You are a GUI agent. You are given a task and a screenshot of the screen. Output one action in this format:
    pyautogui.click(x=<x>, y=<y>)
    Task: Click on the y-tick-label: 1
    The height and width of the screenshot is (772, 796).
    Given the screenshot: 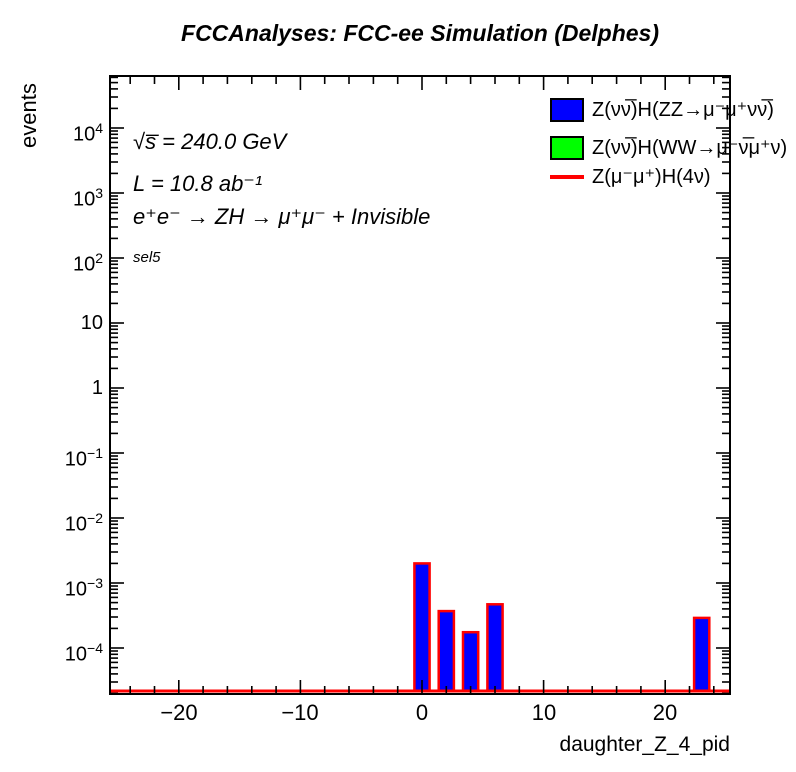 What is the action you would take?
    pyautogui.click(x=97, y=388)
    